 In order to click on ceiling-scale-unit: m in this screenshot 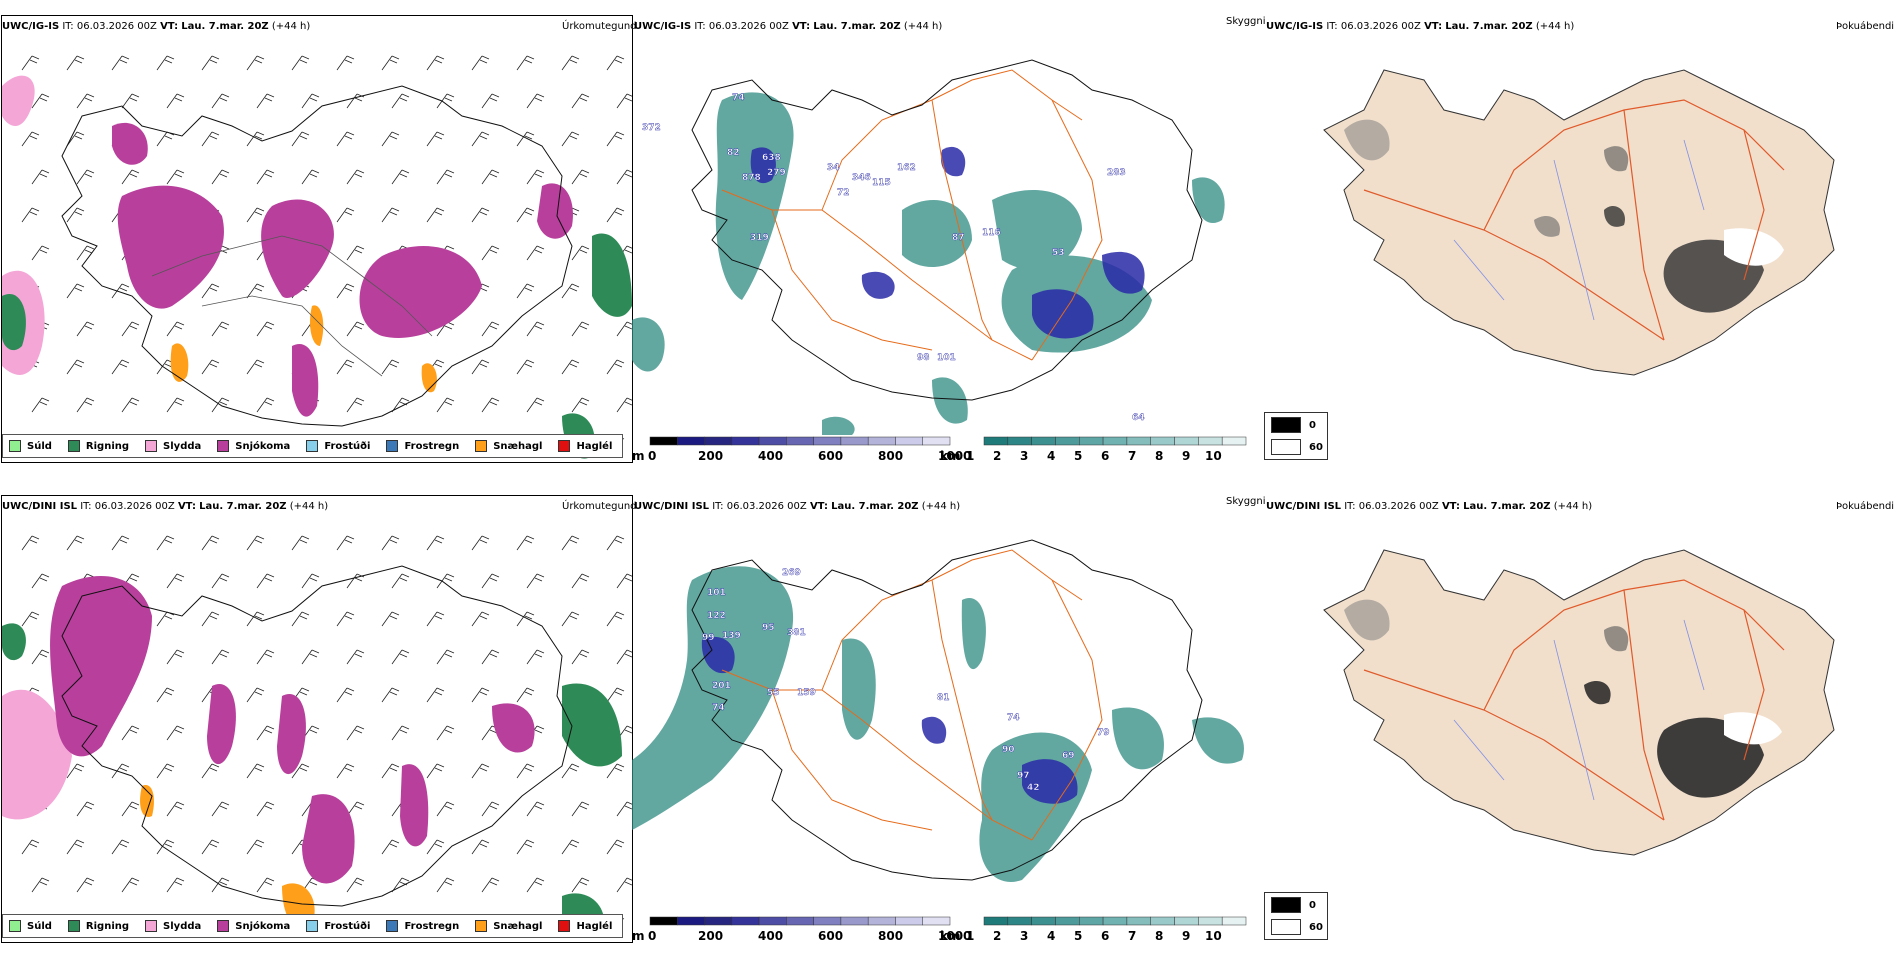, I will do `click(638, 936)`.